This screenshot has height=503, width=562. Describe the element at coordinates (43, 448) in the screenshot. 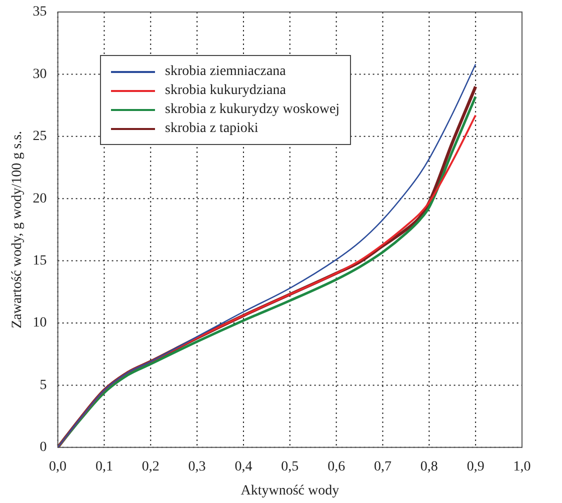

I see `y-tick-label: 0` at that location.